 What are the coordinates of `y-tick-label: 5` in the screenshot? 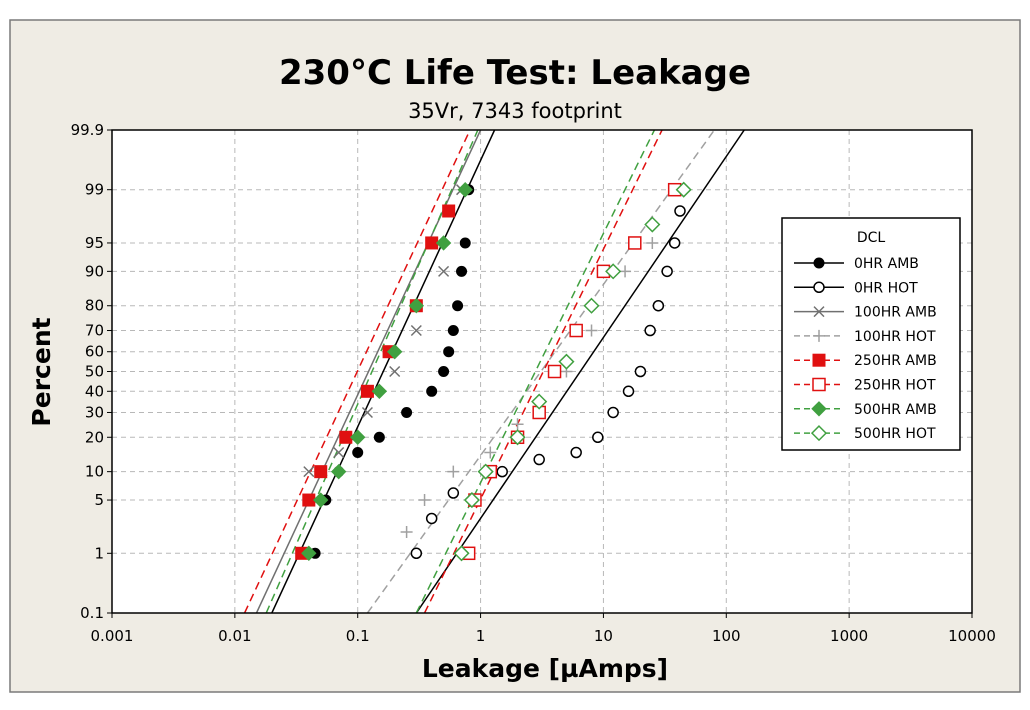 It's located at (99, 500).